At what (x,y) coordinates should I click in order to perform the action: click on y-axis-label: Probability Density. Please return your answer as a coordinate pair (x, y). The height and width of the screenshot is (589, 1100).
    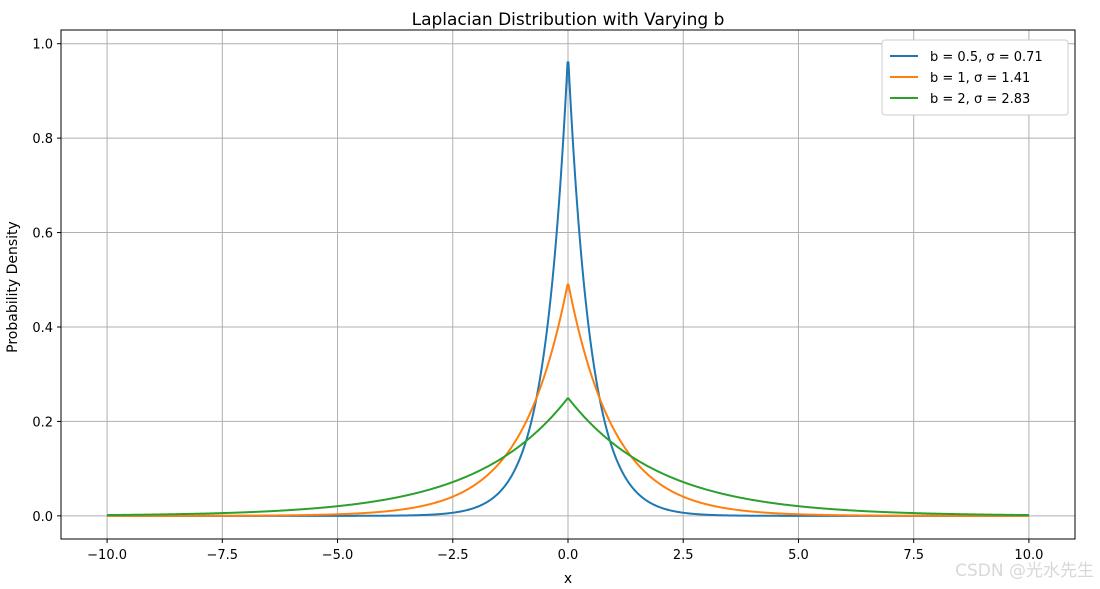
    Looking at the image, I should click on (13, 287).